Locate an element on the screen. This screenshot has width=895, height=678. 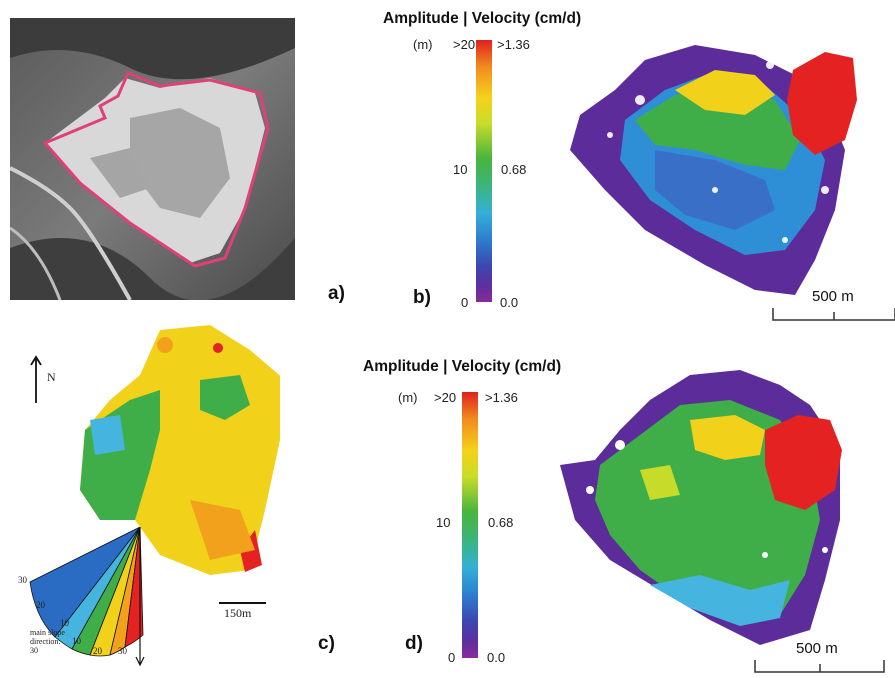
rose-caption: main slope direction: 30 is located at coordinates (47, 641).